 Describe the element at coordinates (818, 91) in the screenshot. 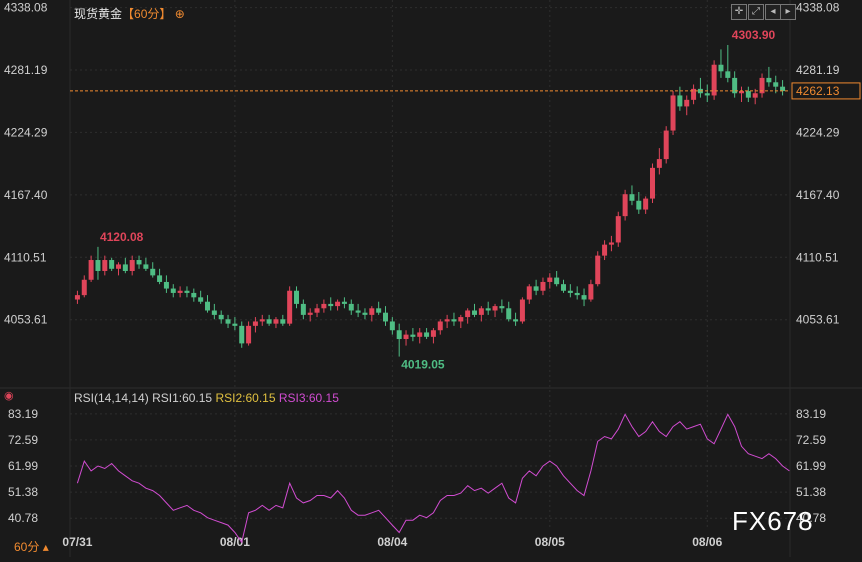

I see `current-price-label: 4262.13` at that location.